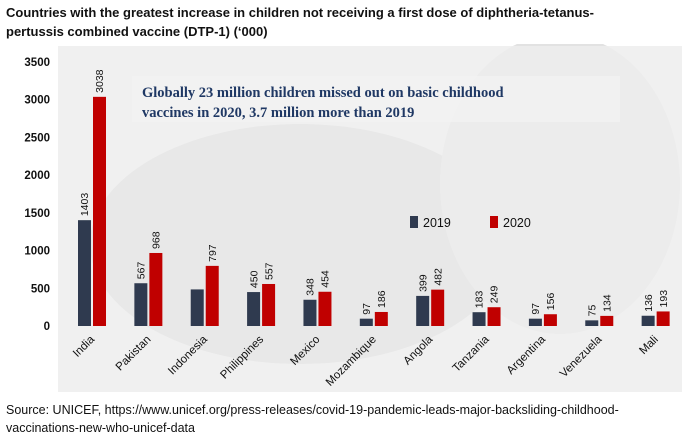  What do you see at coordinates (550, 320) in the screenshot?
I see `bar-2020-argentina` at bounding box center [550, 320].